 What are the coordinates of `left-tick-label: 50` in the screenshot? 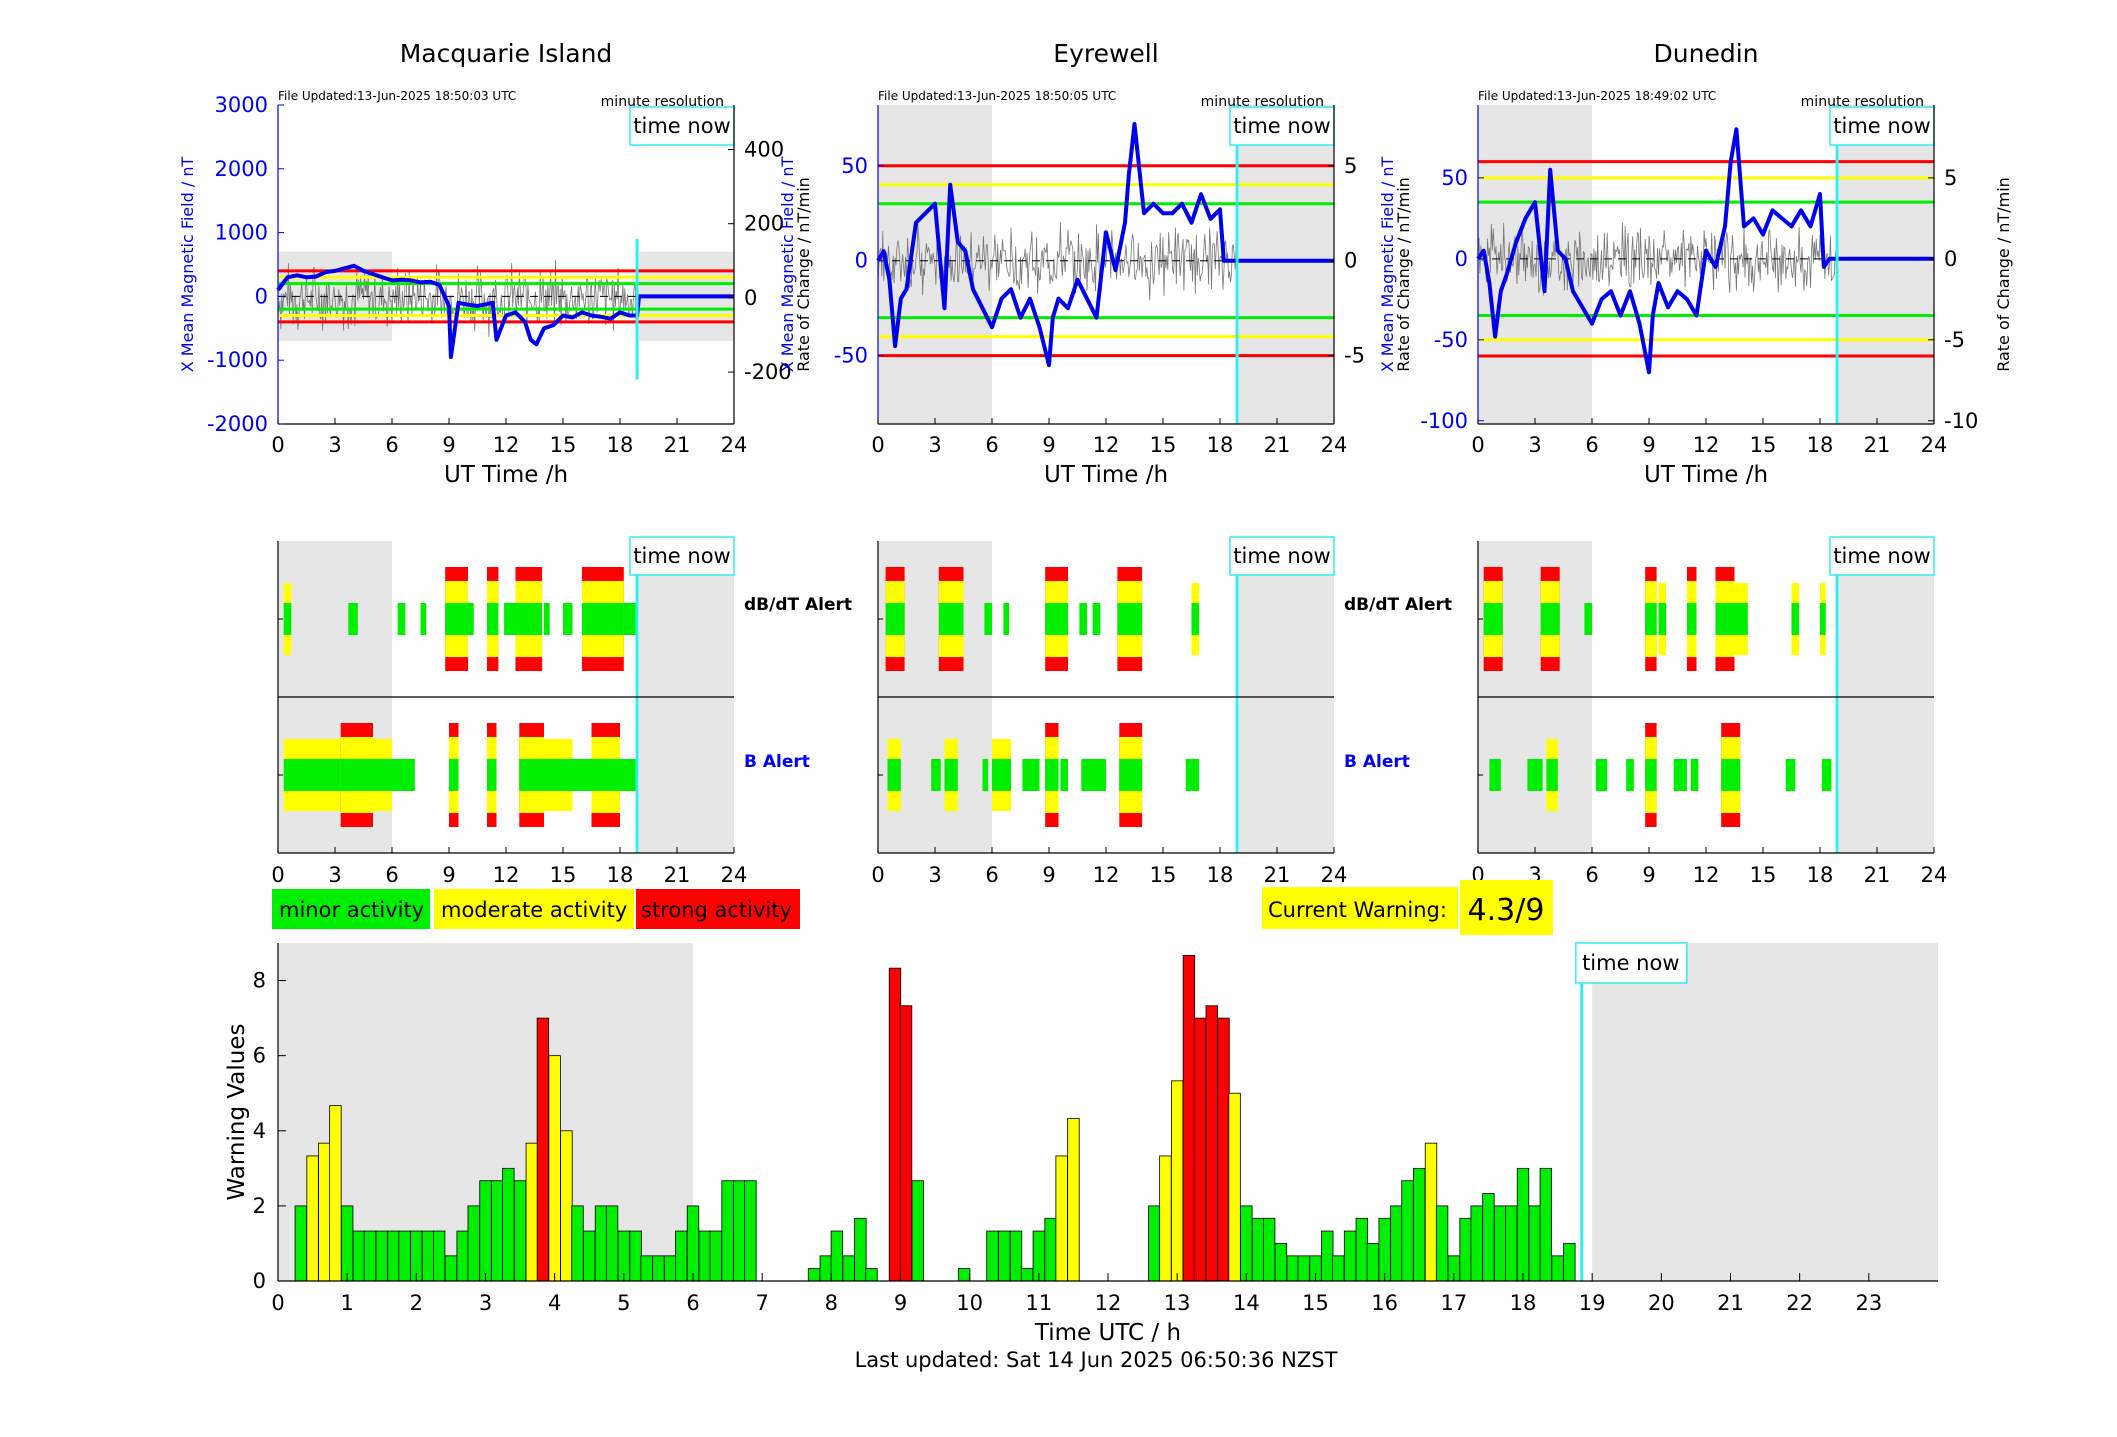 It's located at (1454, 178).